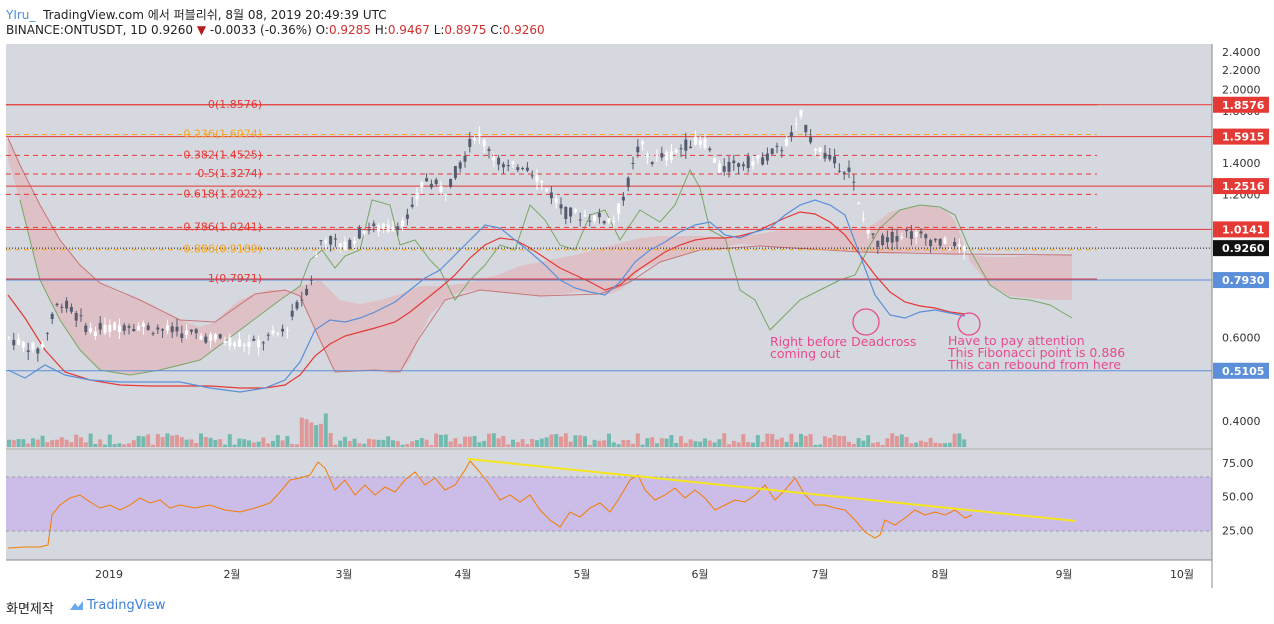  I want to click on fib-level-label: 1(0.7971), so click(235, 278).